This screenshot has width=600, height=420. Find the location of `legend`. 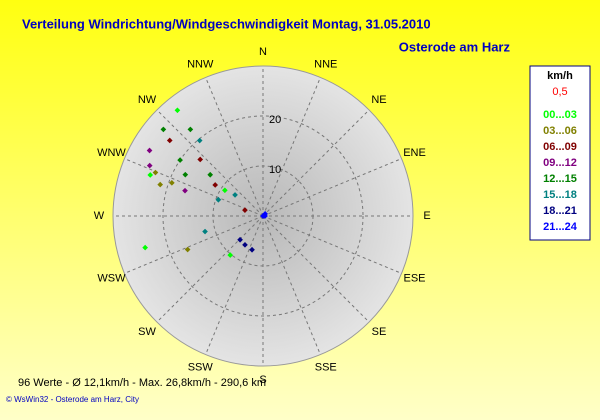

legend is located at coordinates (560, 153).